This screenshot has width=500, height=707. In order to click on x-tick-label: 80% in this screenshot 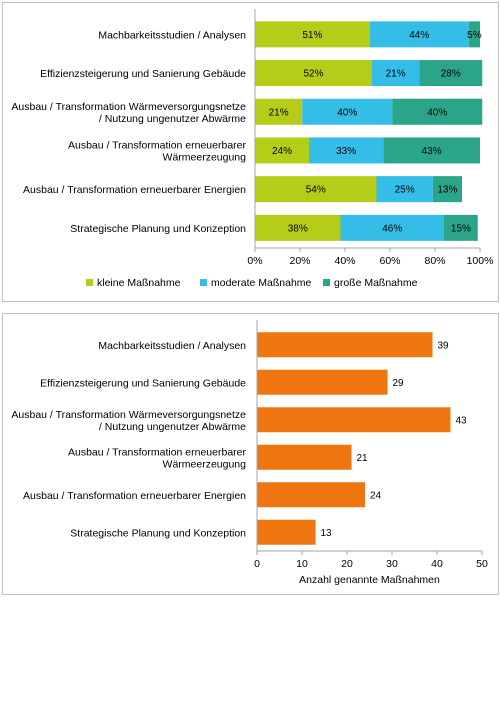, I will do `click(434, 261)`.